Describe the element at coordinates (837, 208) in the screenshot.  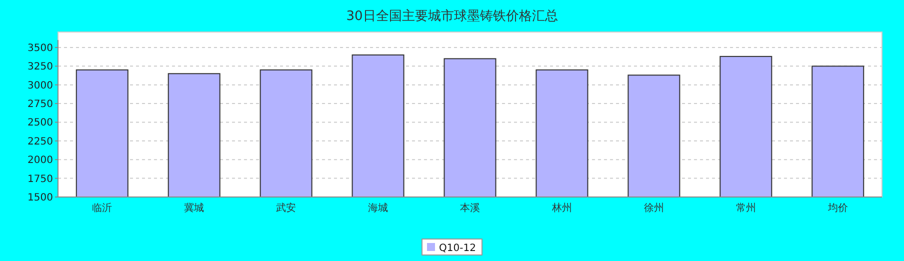
I see `x-tick-label: 均价` at that location.